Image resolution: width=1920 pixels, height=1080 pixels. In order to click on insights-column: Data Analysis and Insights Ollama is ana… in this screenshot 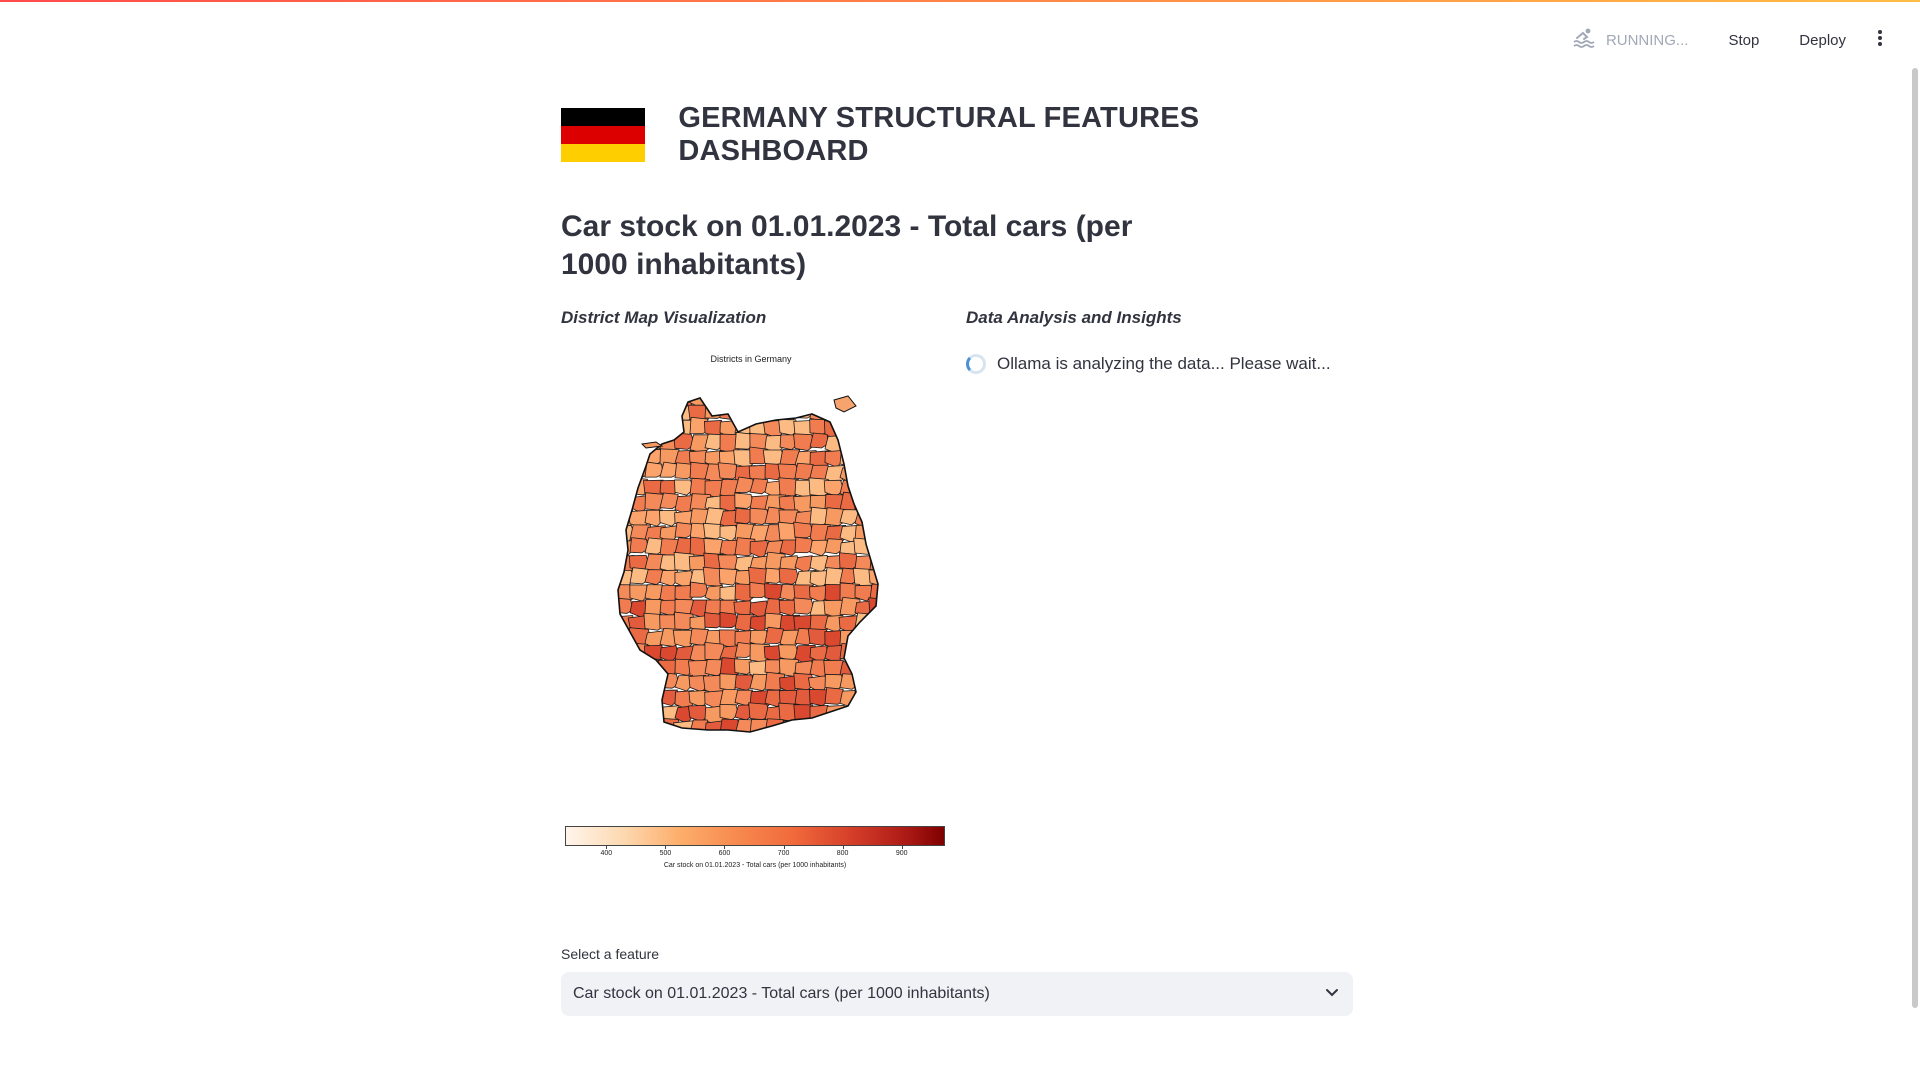, I will do `click(1159, 606)`.